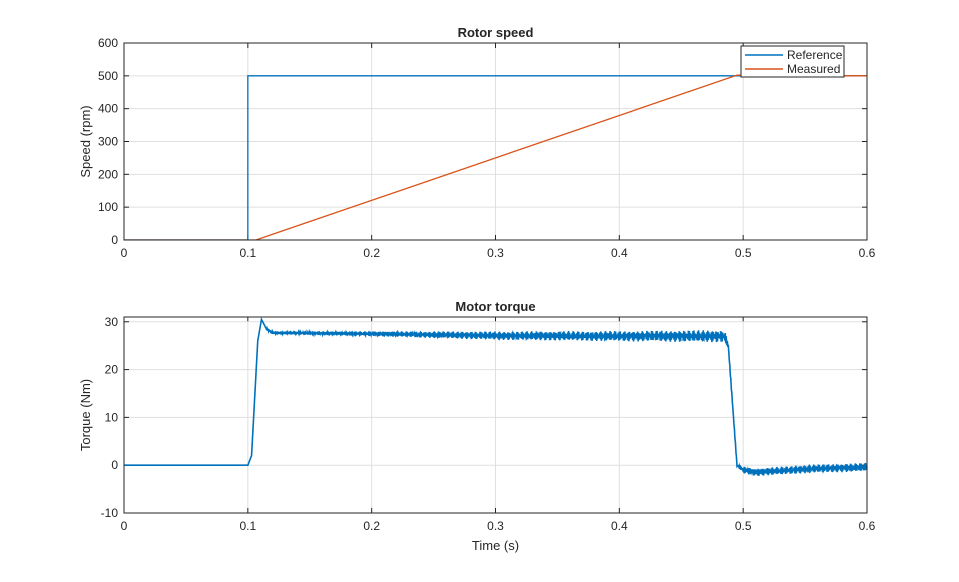 This screenshot has height=582, width=959. Describe the element at coordinates (112, 370) in the screenshot. I see `y-tick-label: 20` at that location.